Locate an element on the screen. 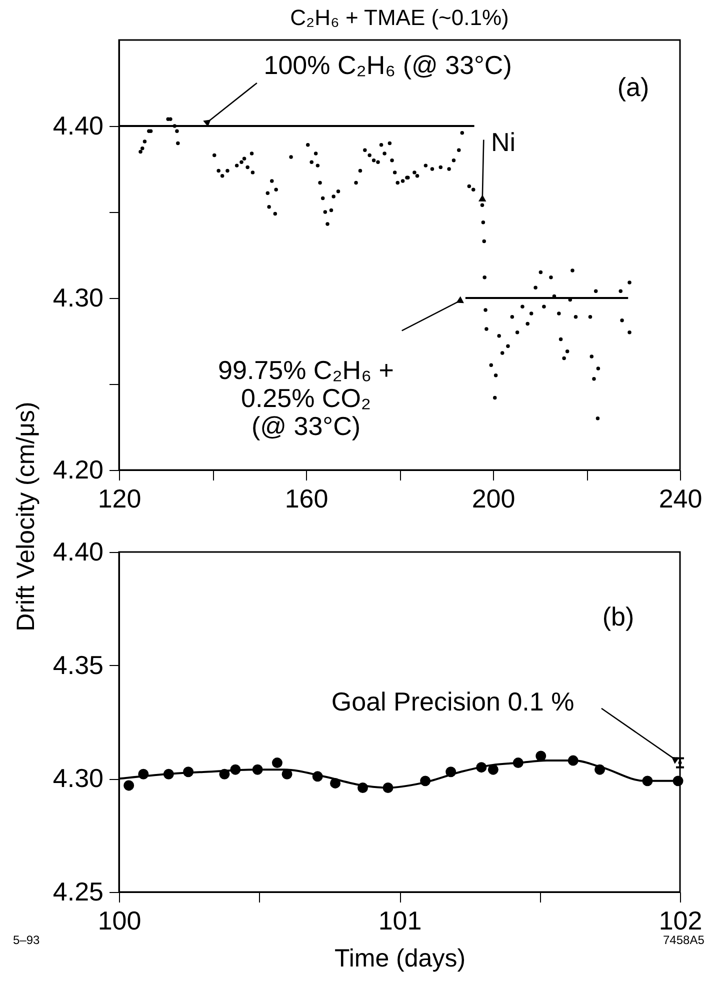  x-tick-label: 101 is located at coordinates (400, 921).